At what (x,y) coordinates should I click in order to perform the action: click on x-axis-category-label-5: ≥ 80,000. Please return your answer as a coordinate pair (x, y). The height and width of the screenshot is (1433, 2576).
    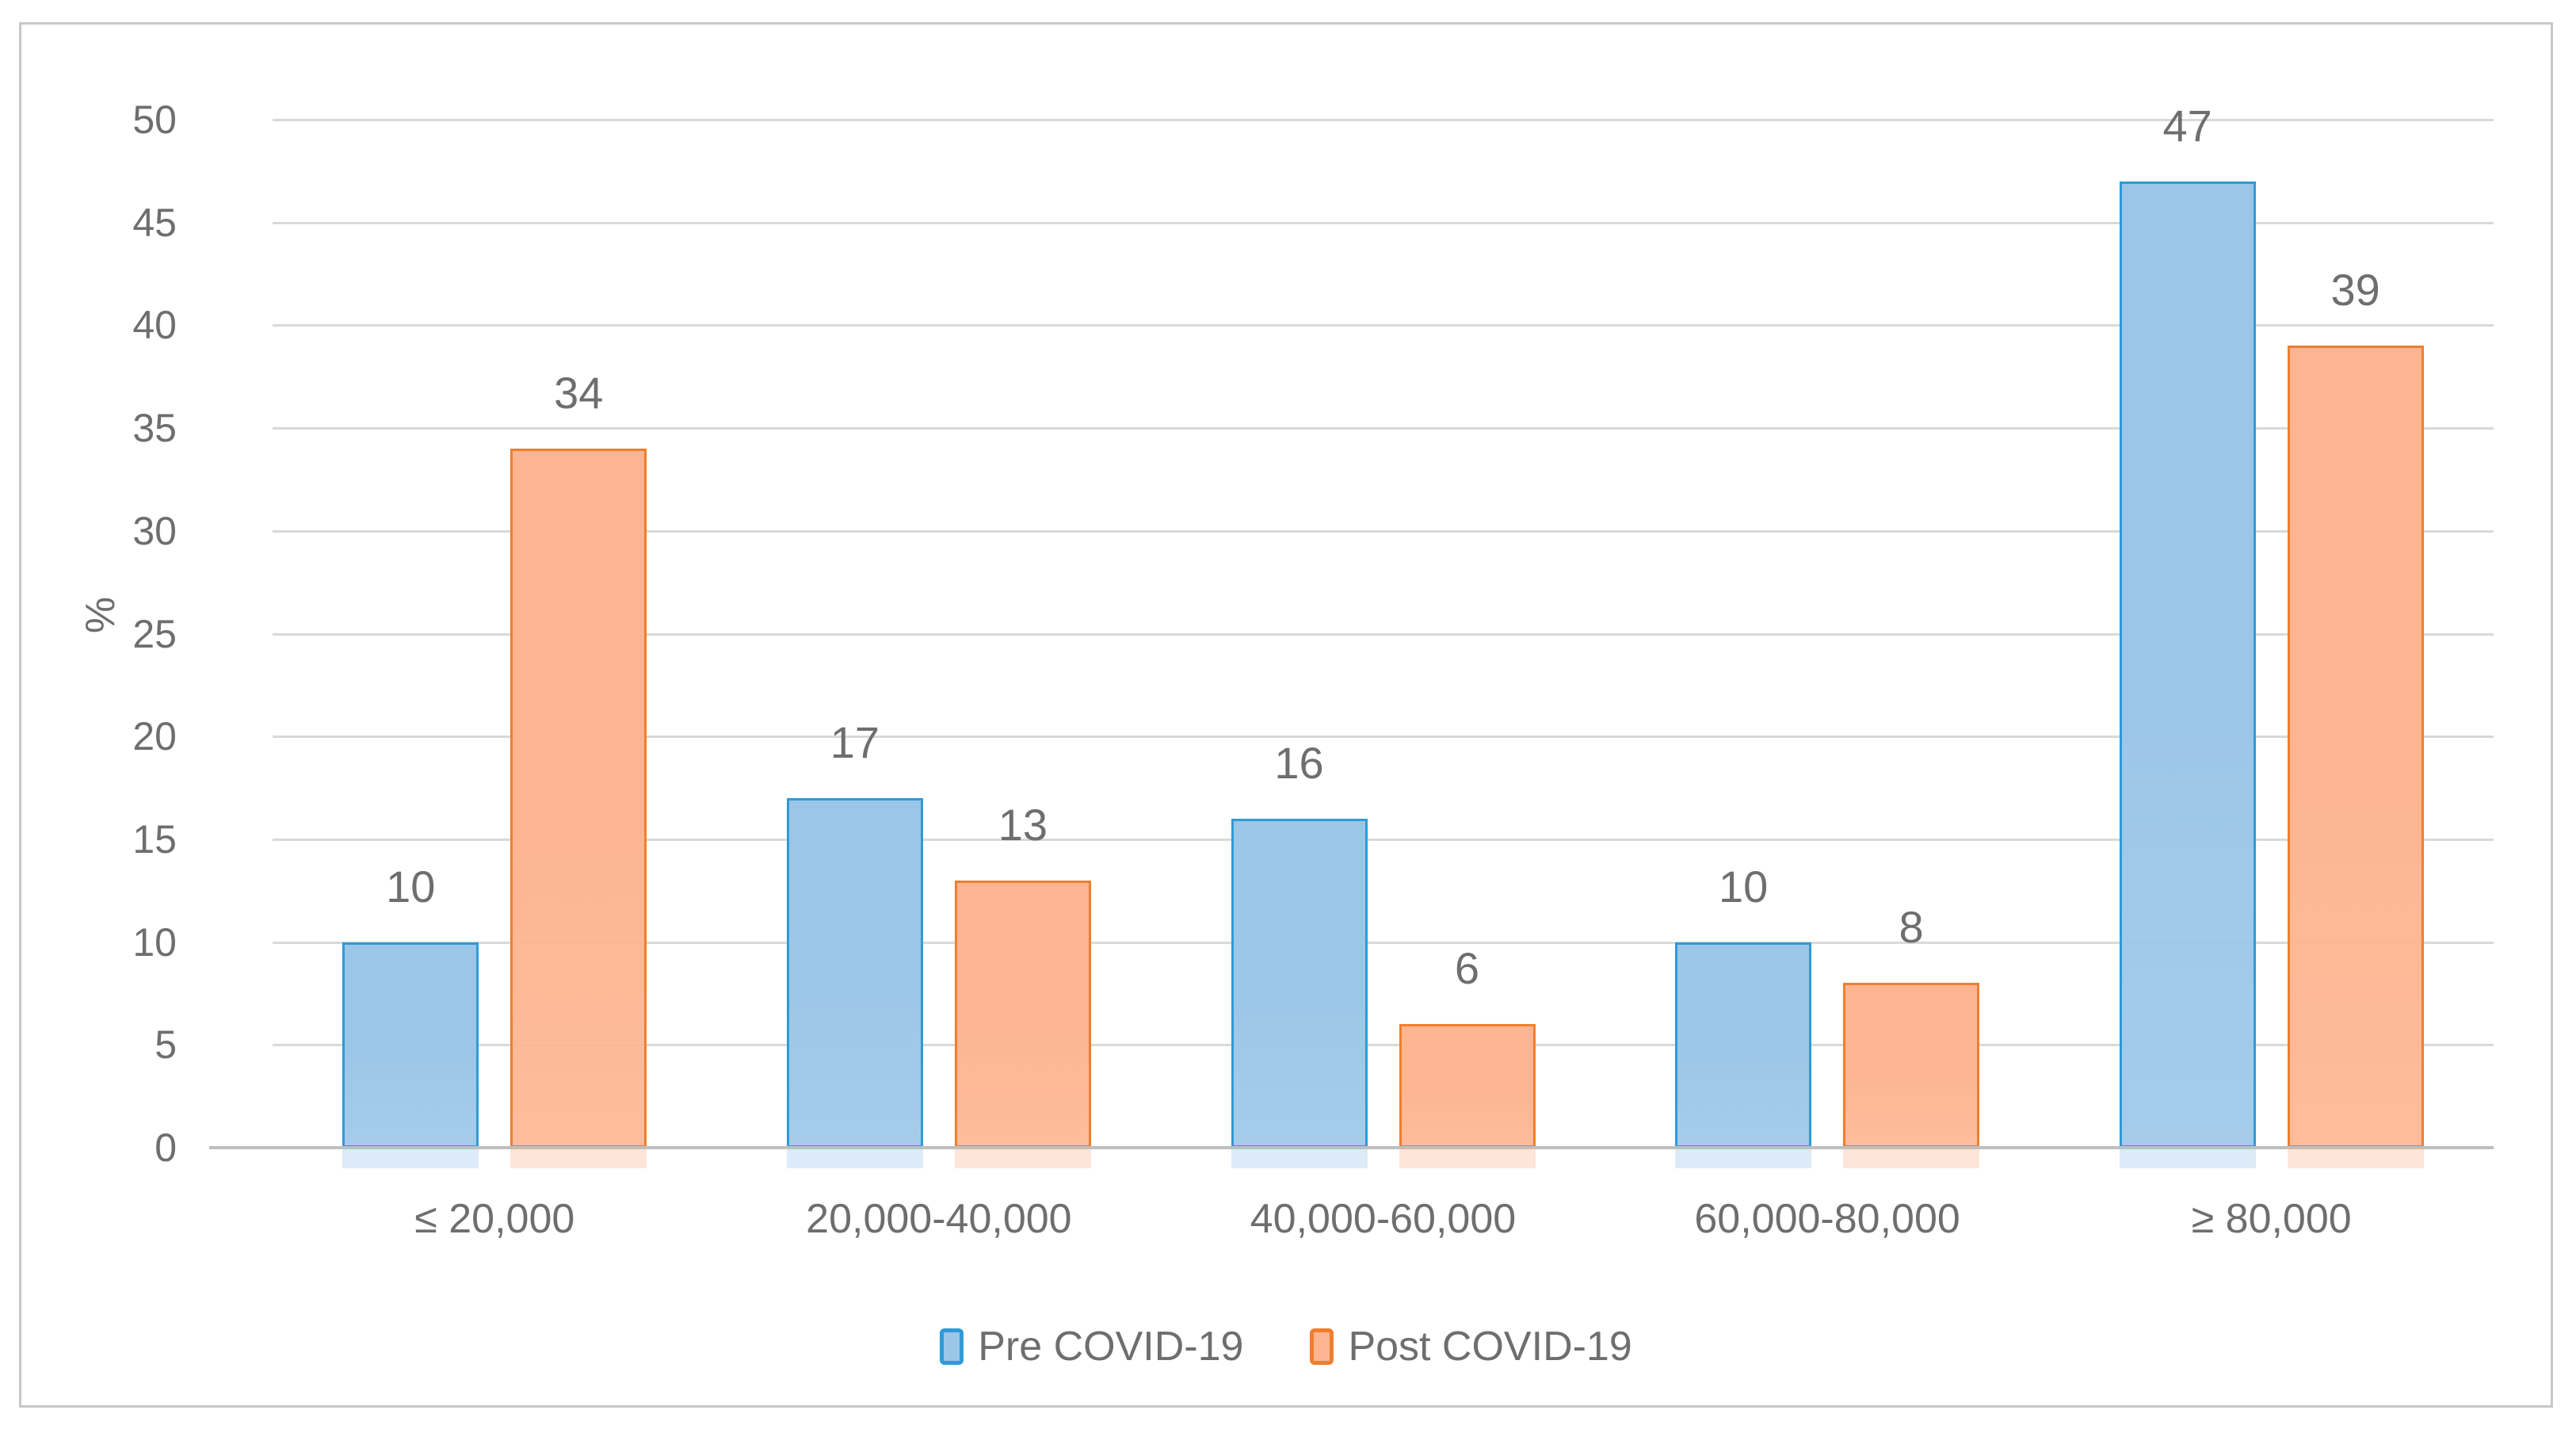
    Looking at the image, I should click on (2271, 1219).